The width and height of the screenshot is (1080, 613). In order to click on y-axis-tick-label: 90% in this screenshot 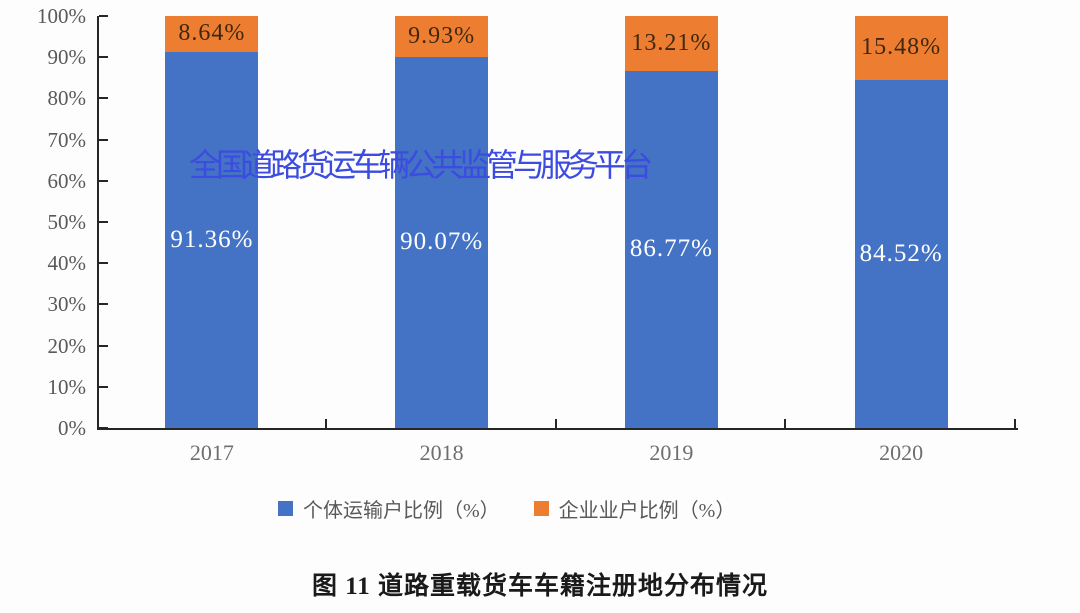, I will do `click(67, 57)`.